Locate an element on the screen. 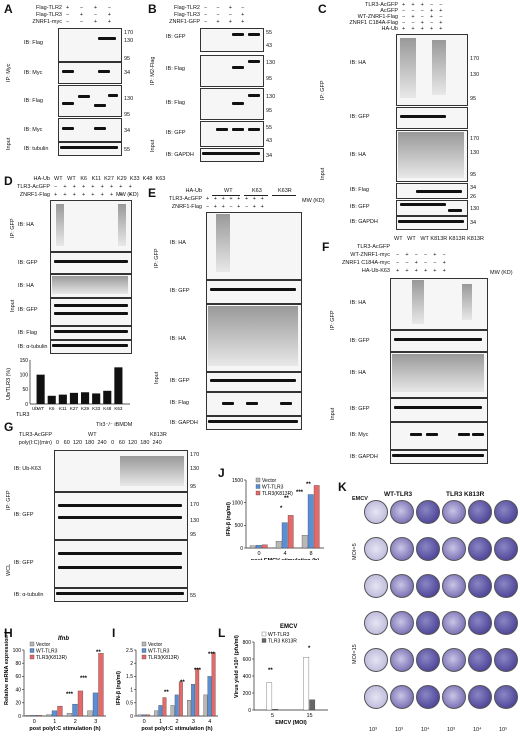  sig-marker: * is located at coordinates (309, 649).